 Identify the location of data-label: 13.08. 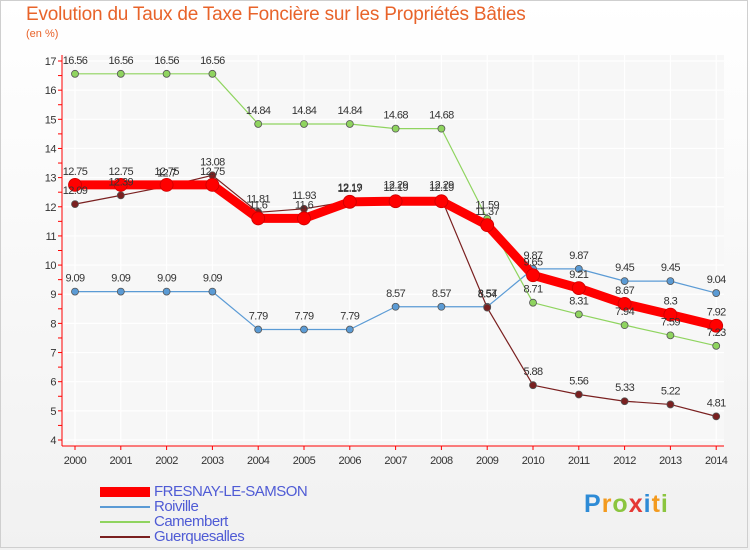
(212, 162).